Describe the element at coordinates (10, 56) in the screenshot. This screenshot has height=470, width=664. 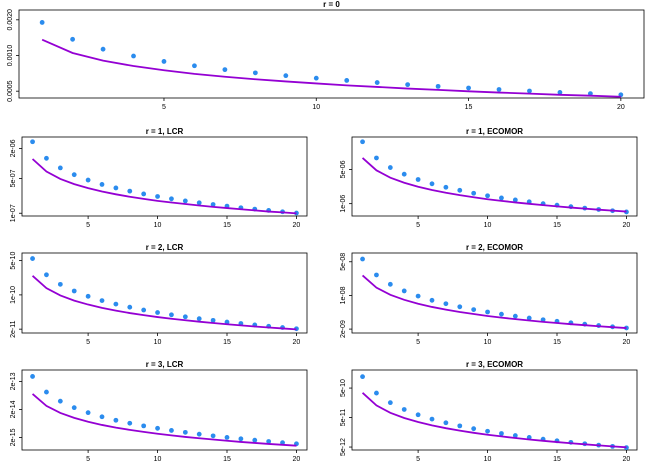
I see `y-tick-label: 0.0010` at that location.